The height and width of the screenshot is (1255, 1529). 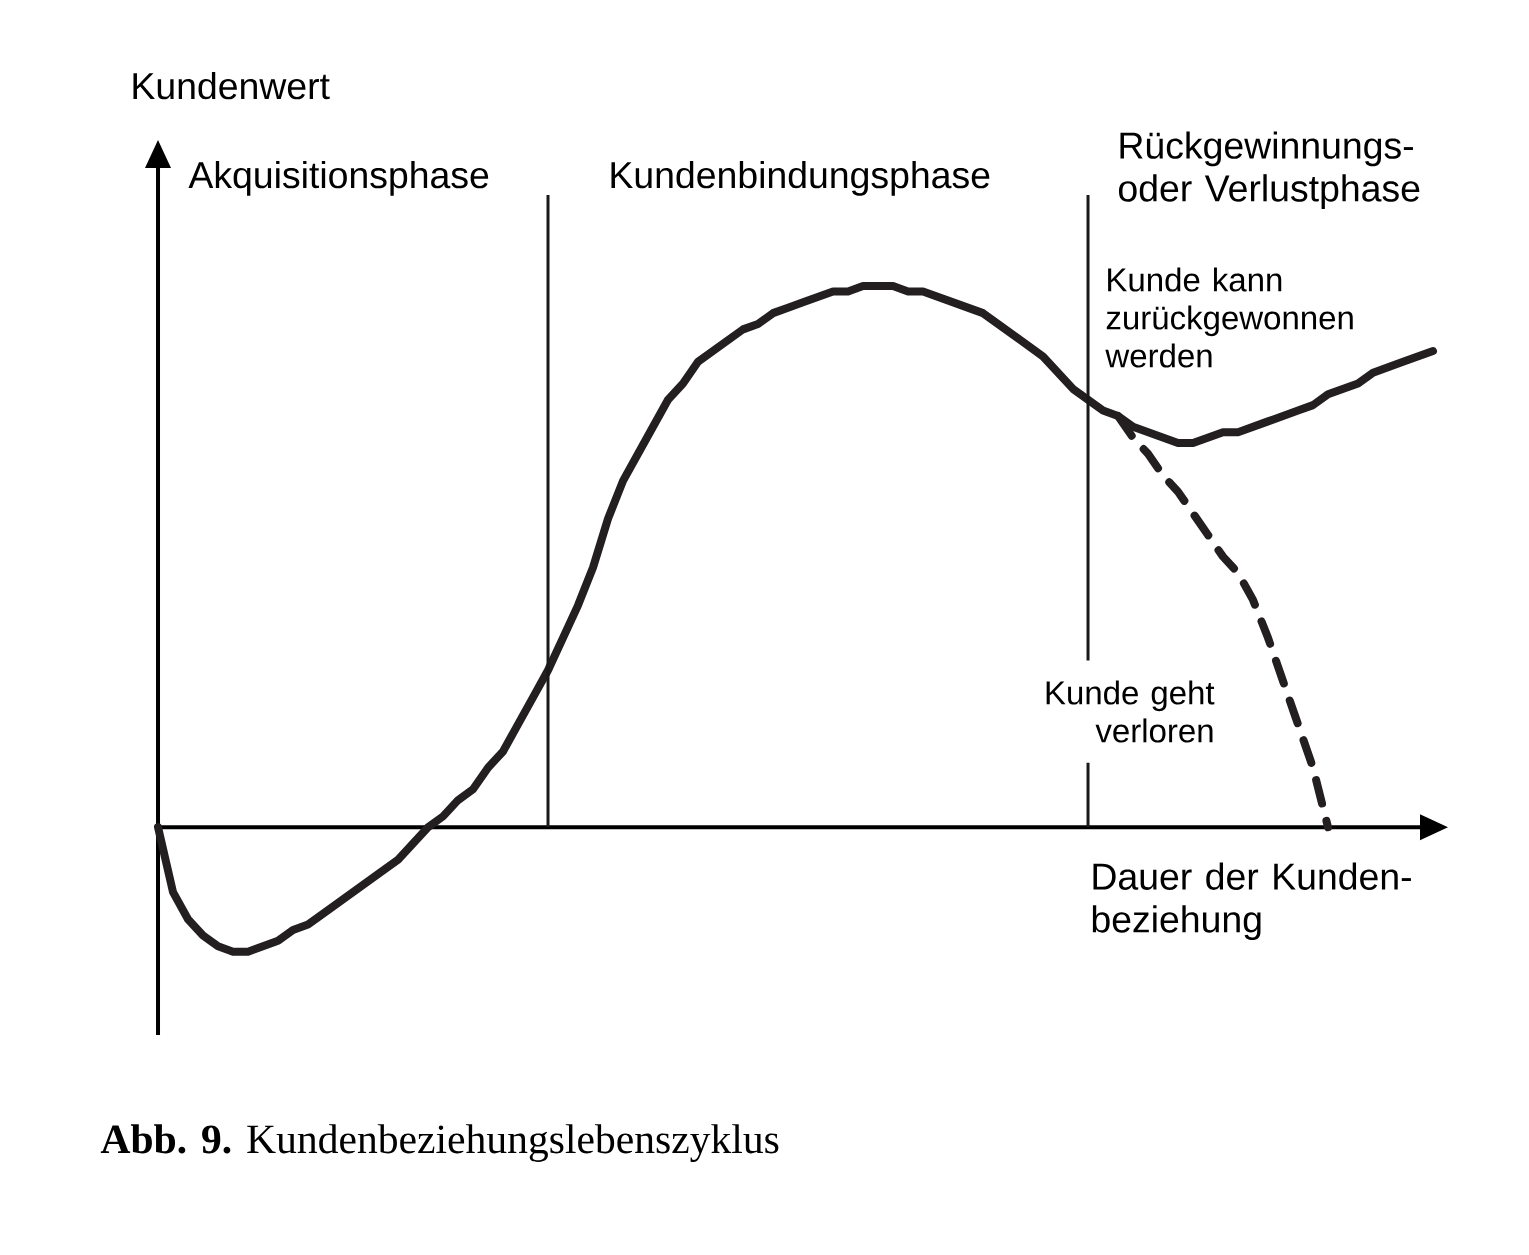 I want to click on y-axis-title: Kundenwert, so click(x=231, y=85).